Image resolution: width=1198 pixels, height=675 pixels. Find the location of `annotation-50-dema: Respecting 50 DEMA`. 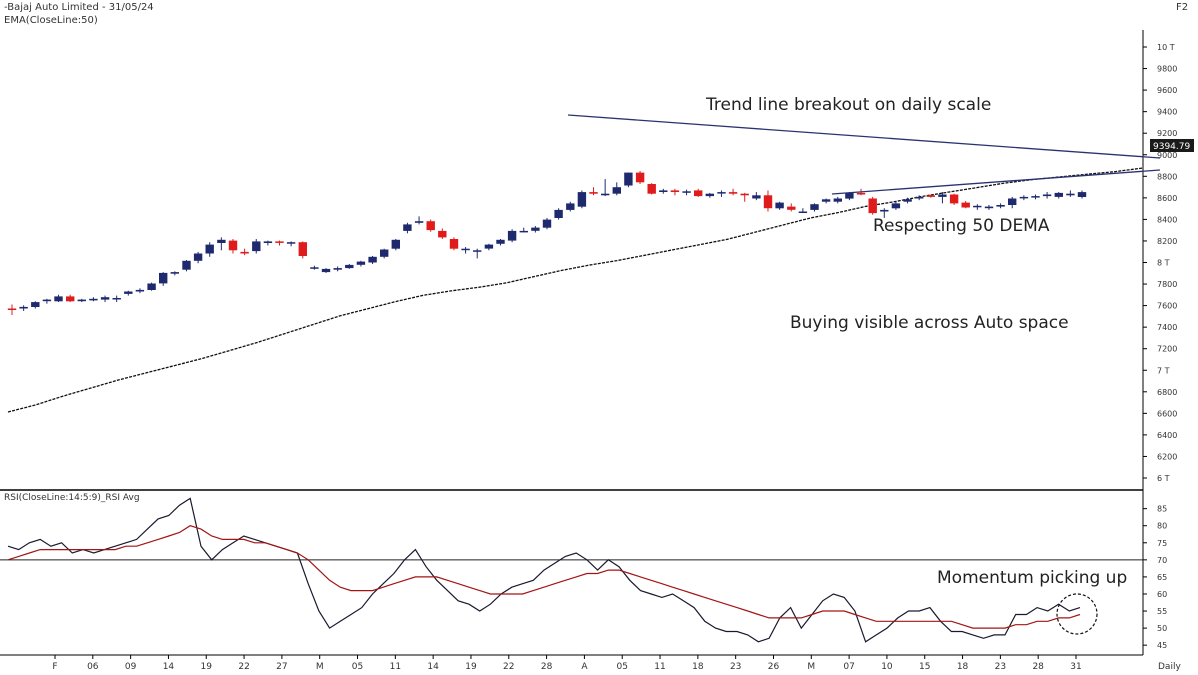

annotation-50-dema: Respecting 50 DEMA is located at coordinates (961, 226).